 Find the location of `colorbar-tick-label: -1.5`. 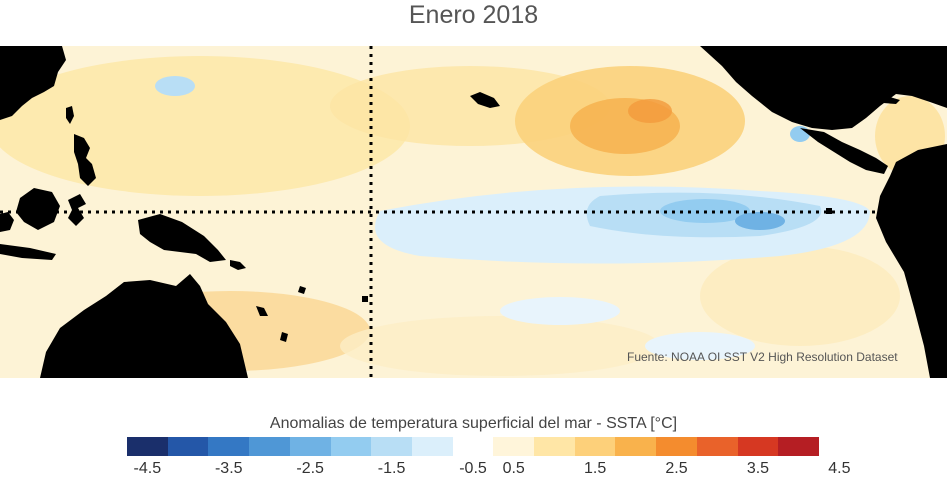

colorbar-tick-label: -1.5 is located at coordinates (391, 468).